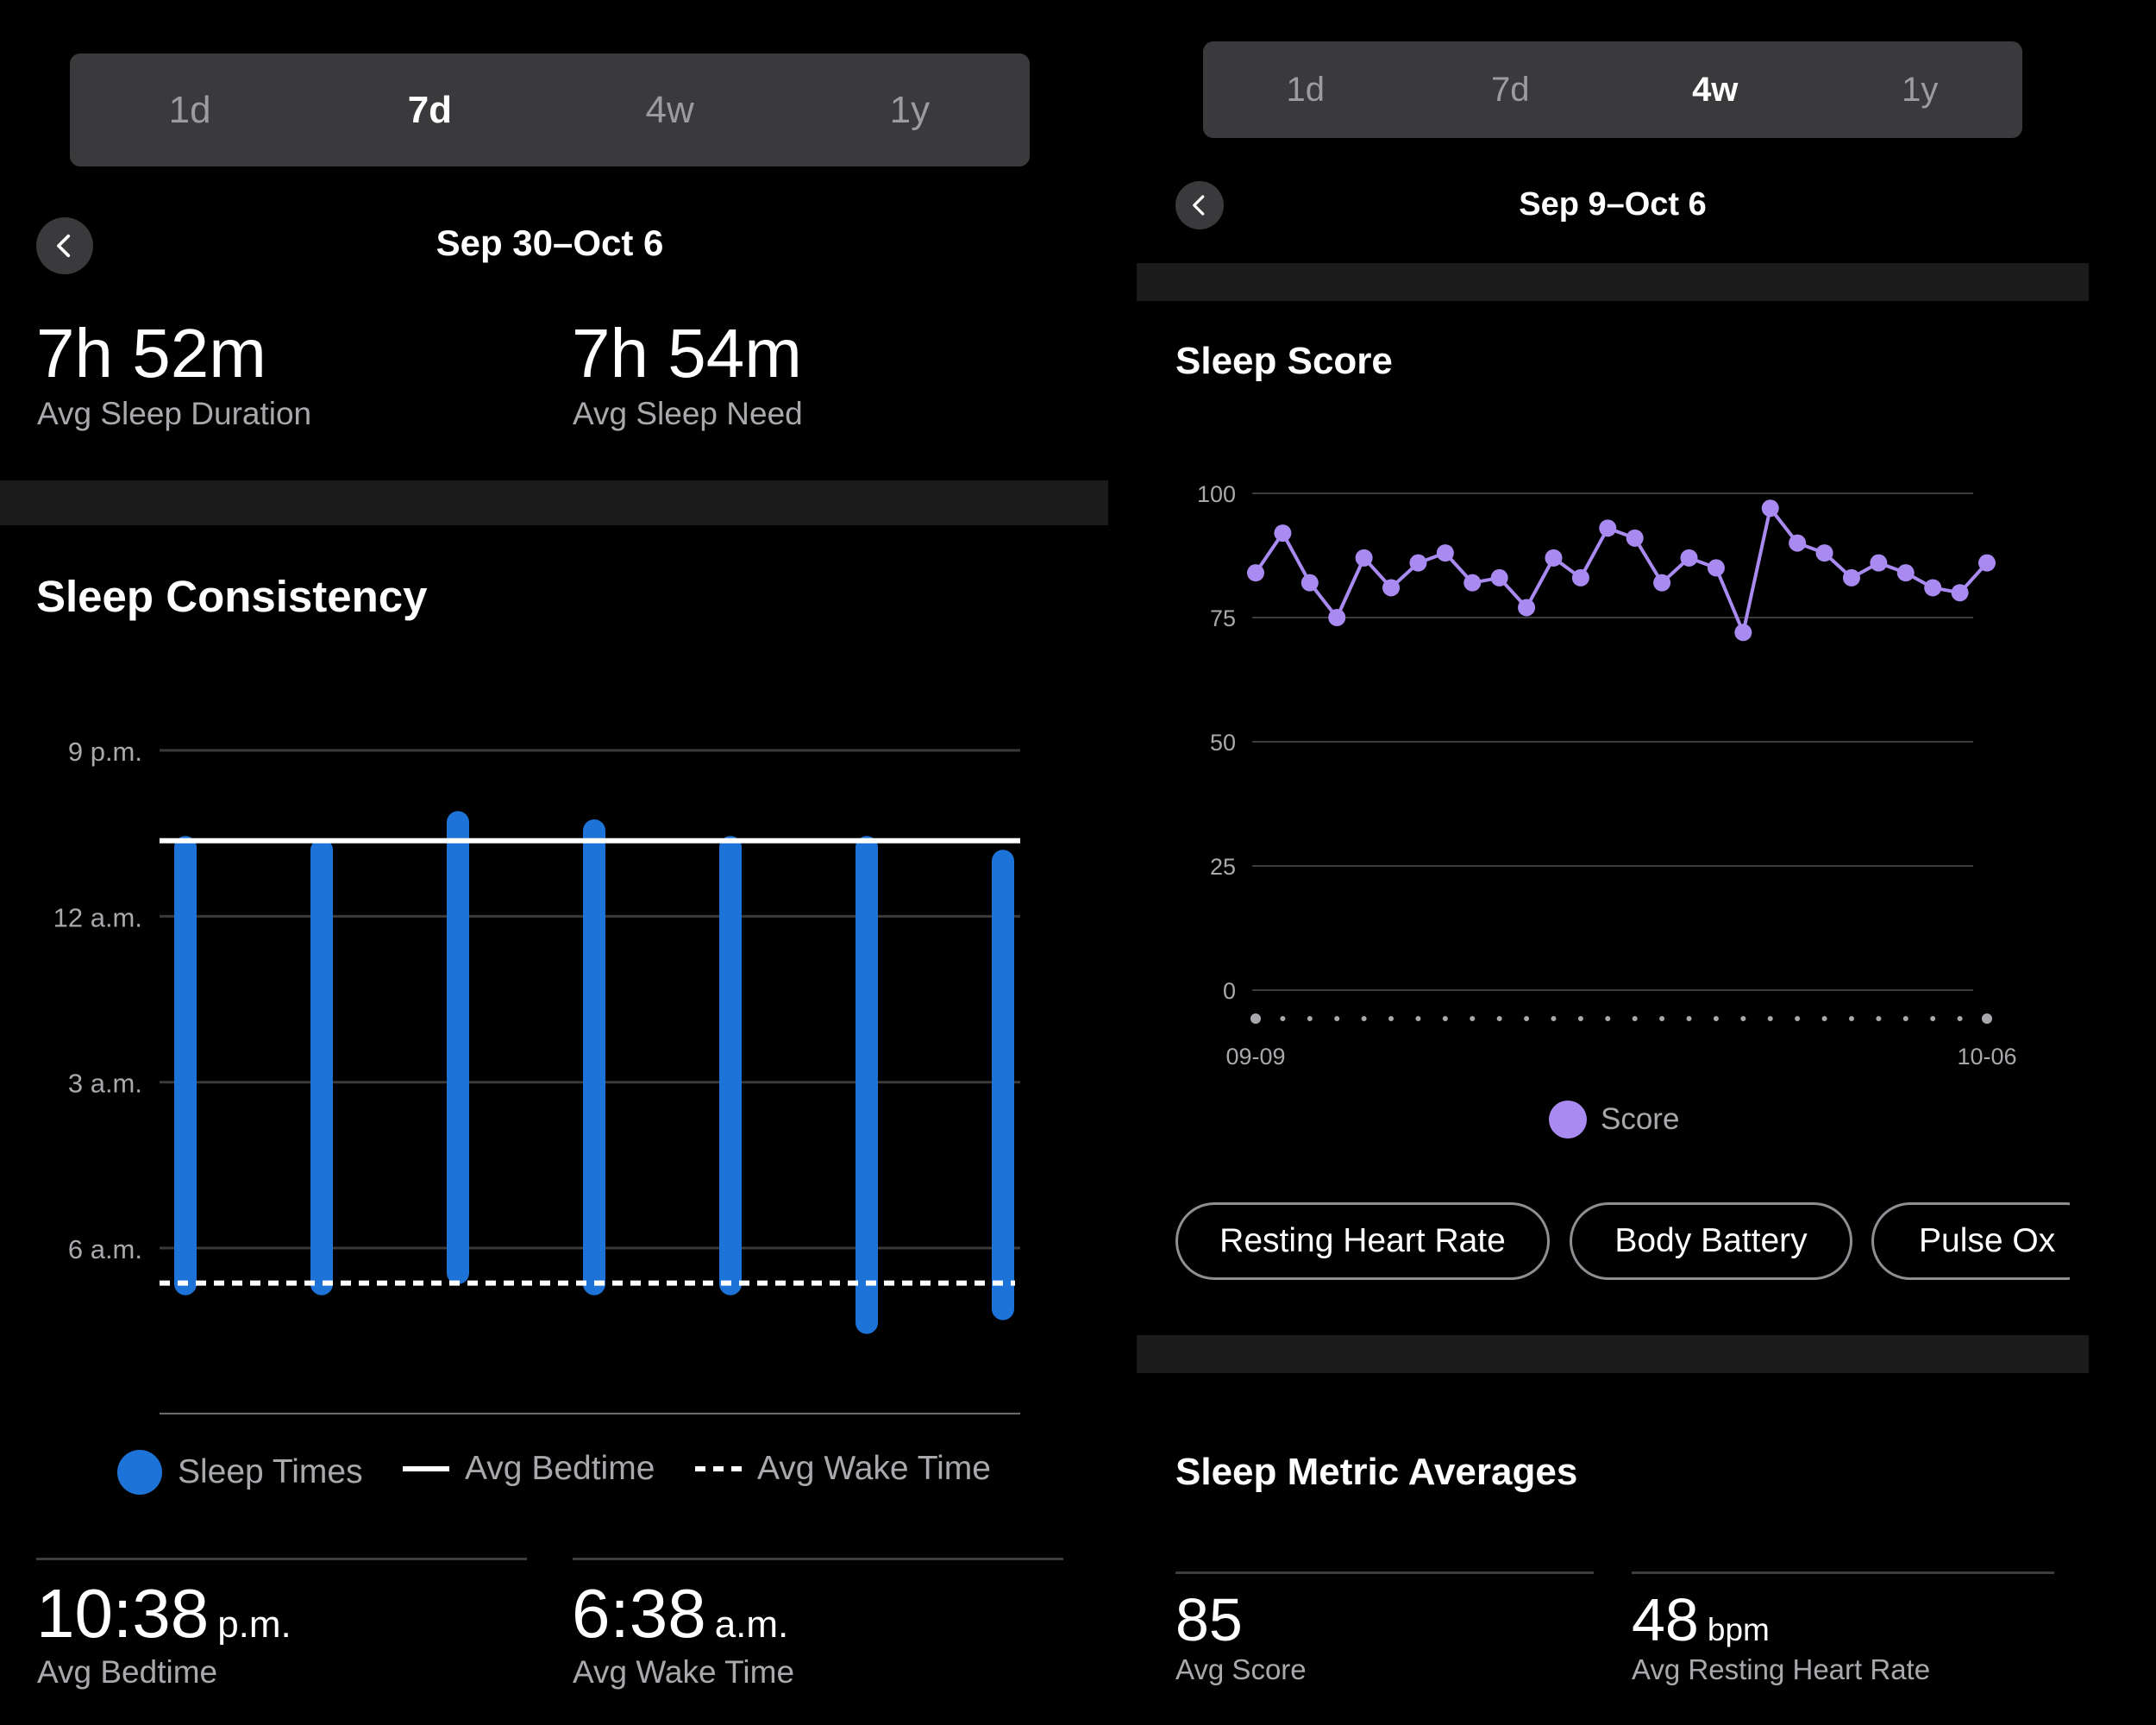 The width and height of the screenshot is (2156, 1725). I want to click on avg-score-number: 85, so click(1209, 1620).